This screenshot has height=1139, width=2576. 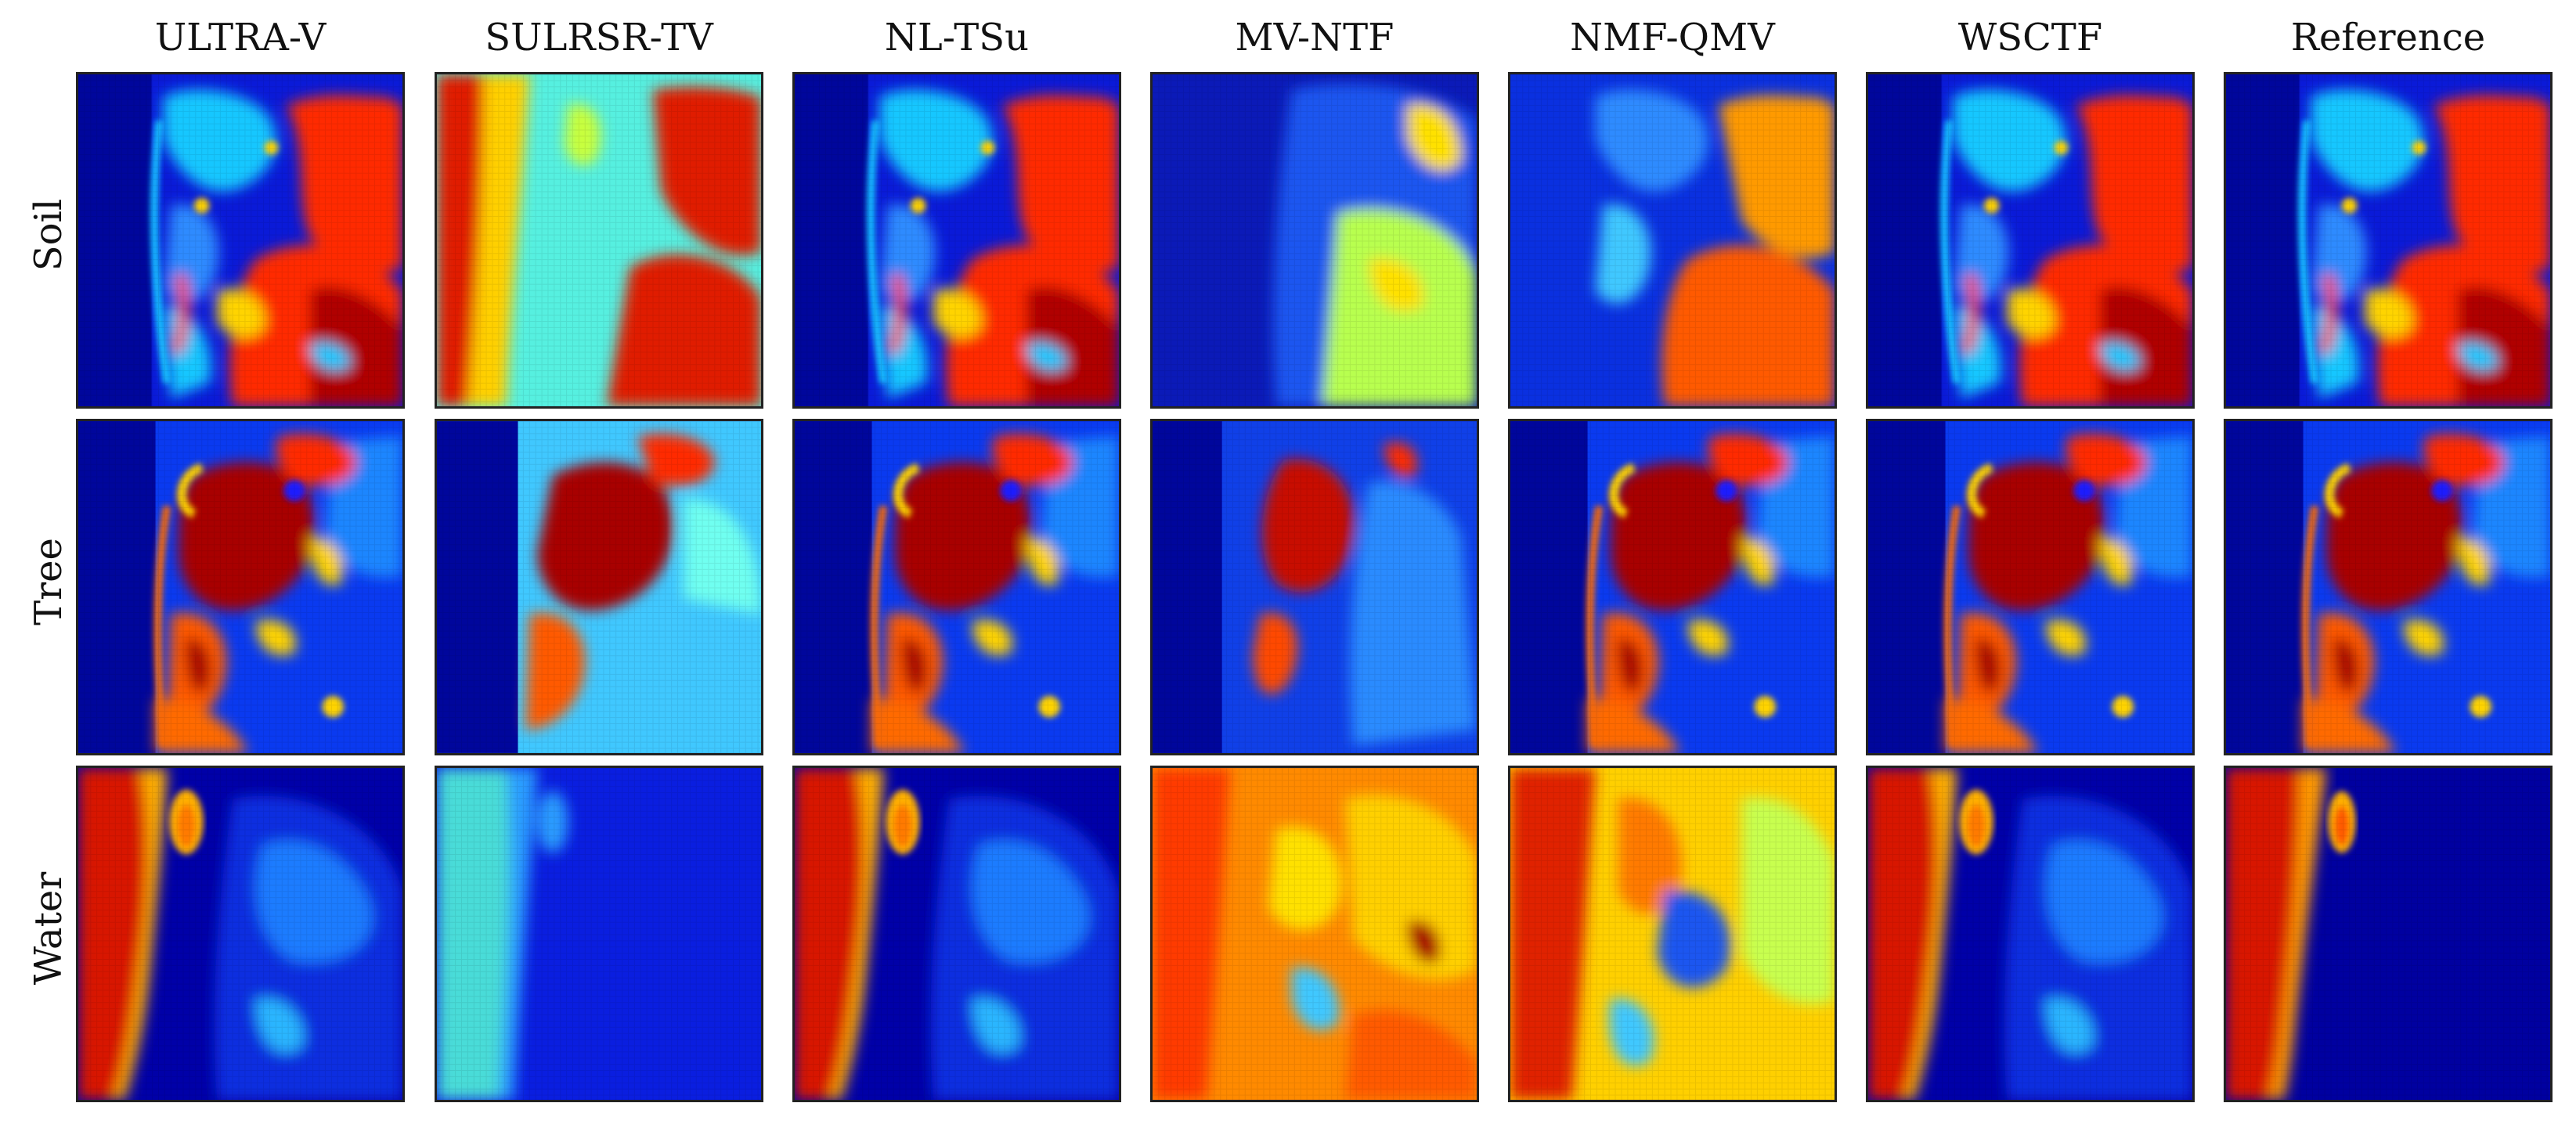 What do you see at coordinates (599, 934) in the screenshot?
I see `panel-water-sulrsr-tv` at bounding box center [599, 934].